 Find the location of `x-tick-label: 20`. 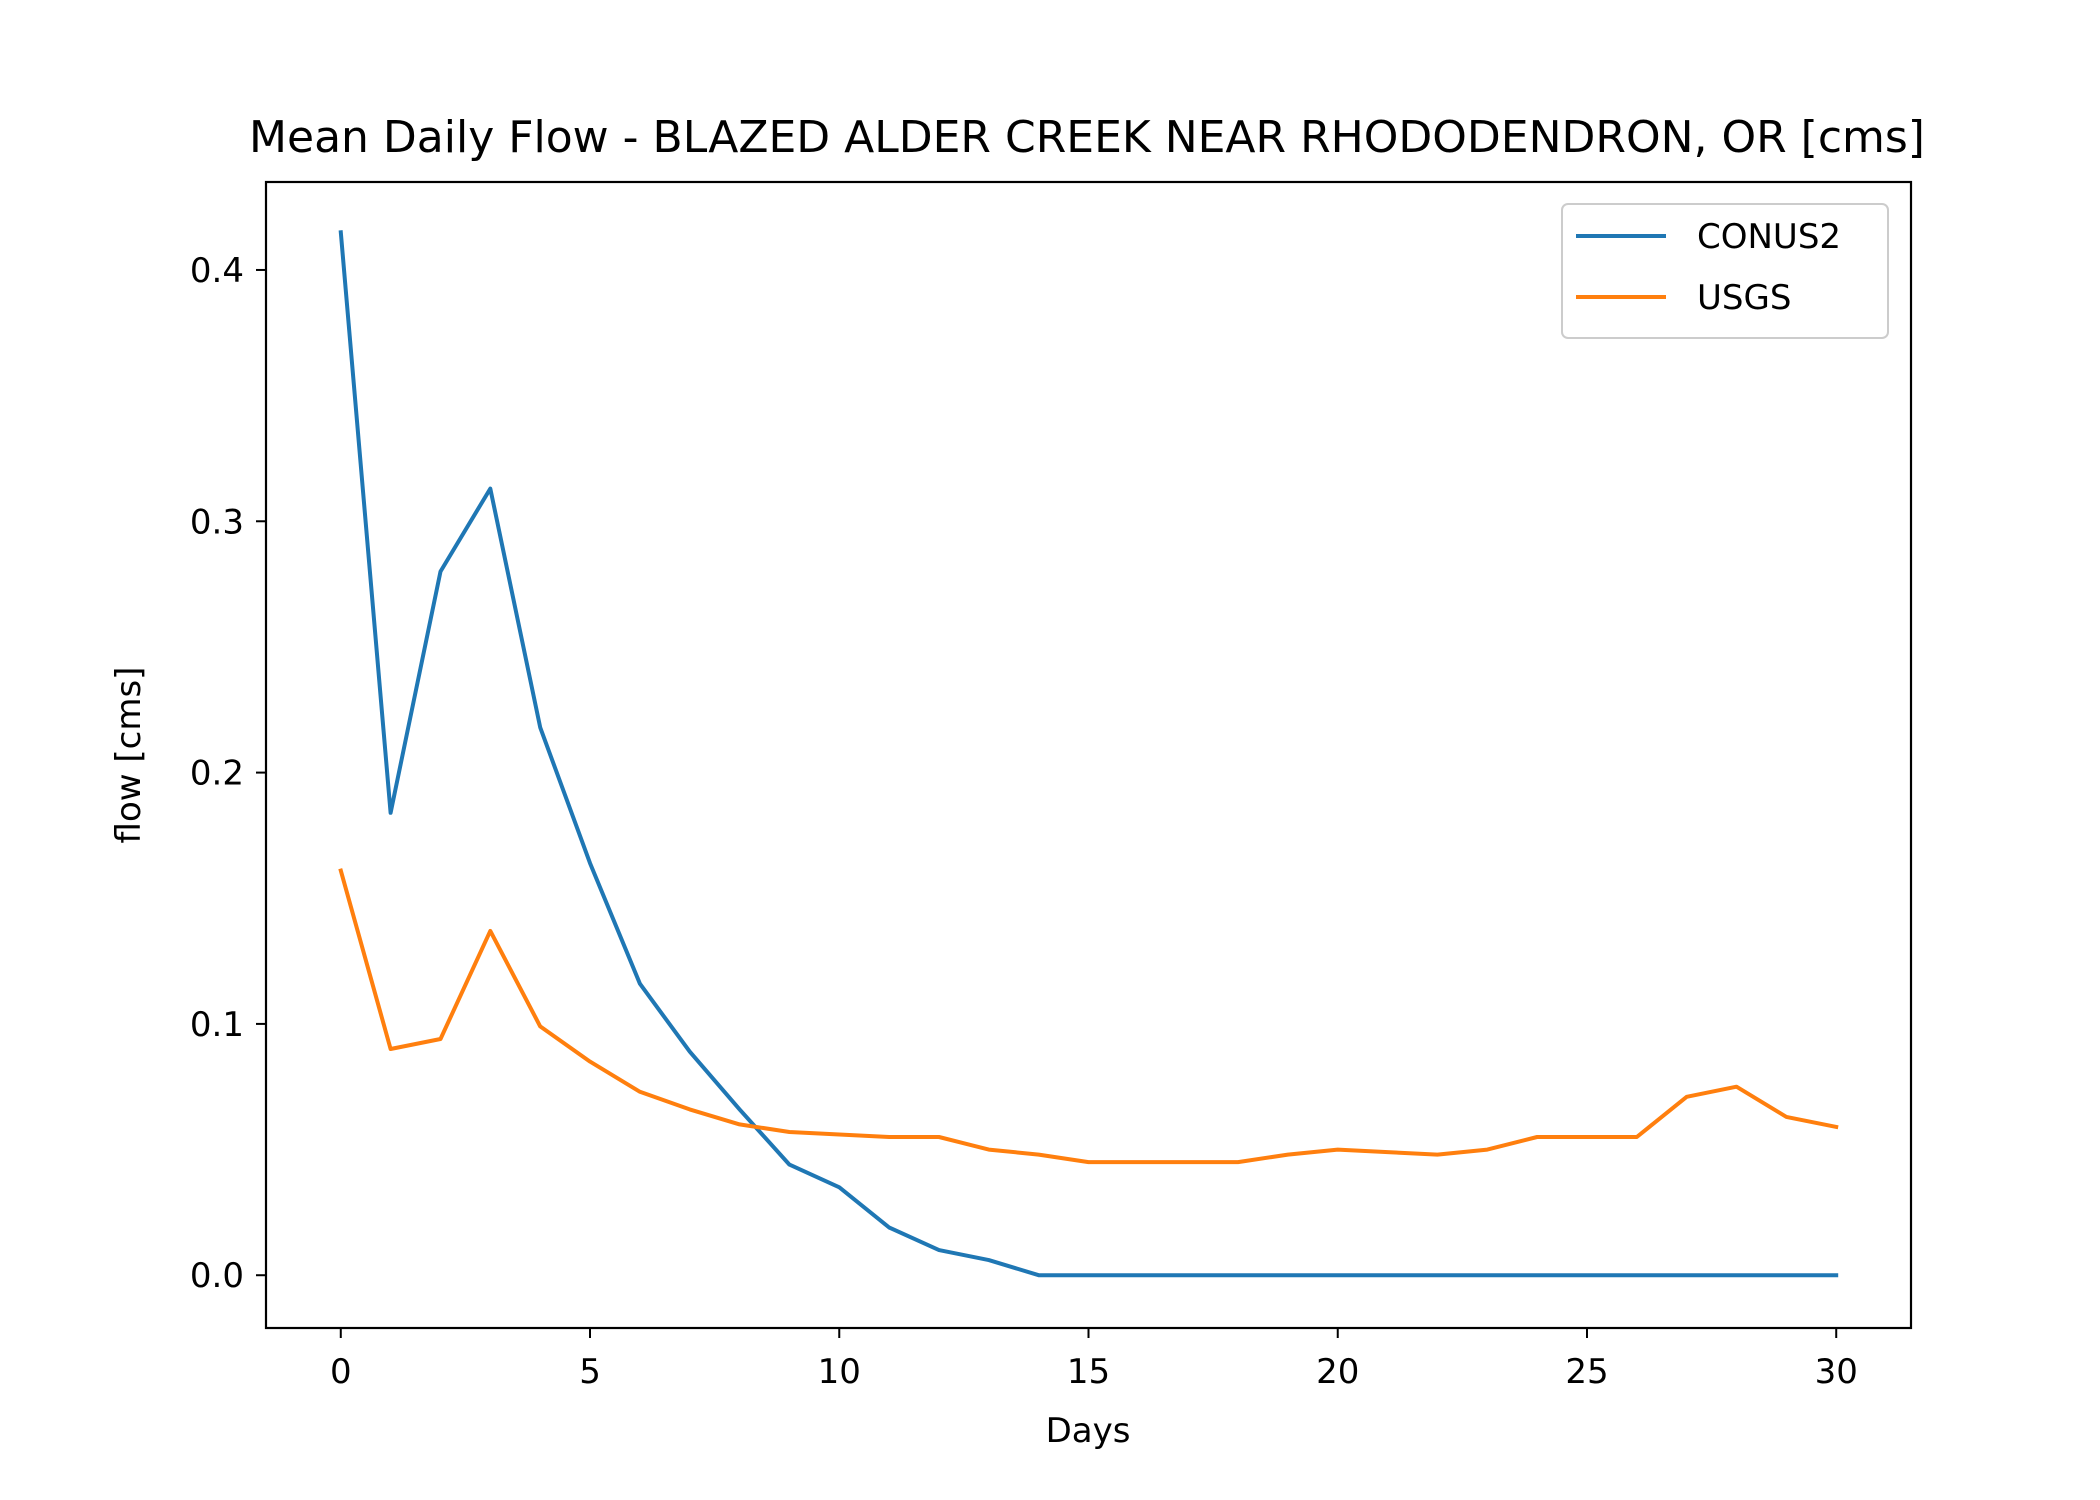

x-tick-label: 20 is located at coordinates (1337, 1372).